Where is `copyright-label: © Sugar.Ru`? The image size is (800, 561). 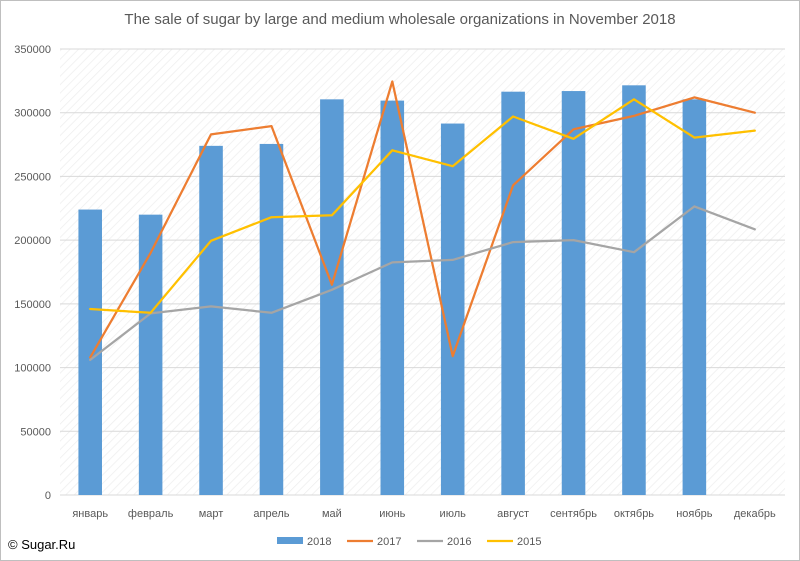
copyright-label: © Sugar.Ru is located at coordinates (42, 544).